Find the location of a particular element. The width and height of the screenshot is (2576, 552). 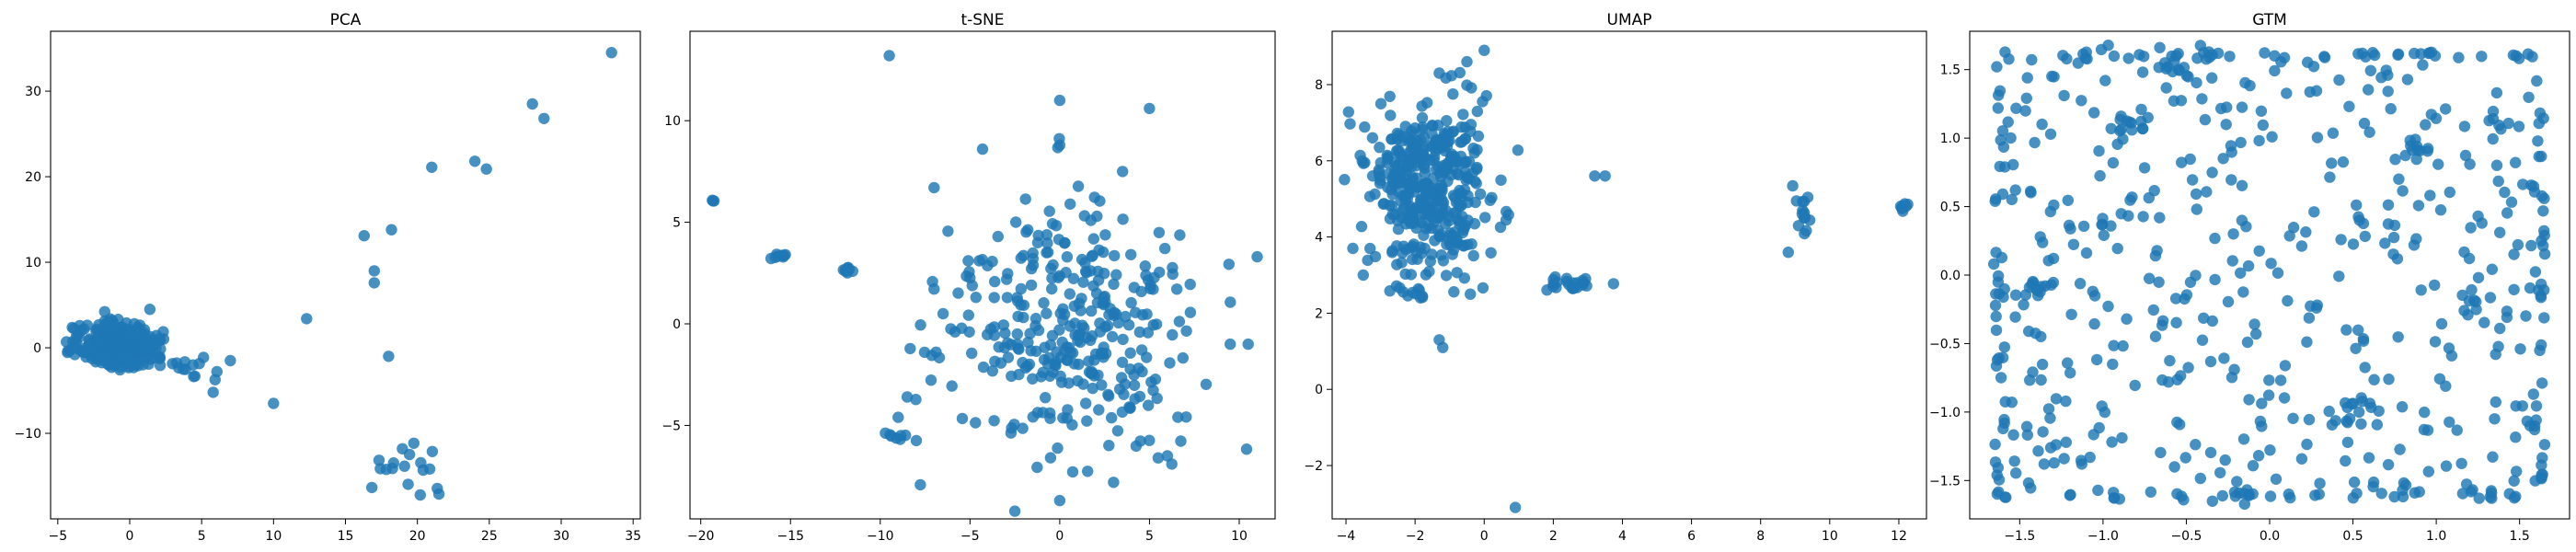

y-tick-label: −2 is located at coordinates (1313, 466).